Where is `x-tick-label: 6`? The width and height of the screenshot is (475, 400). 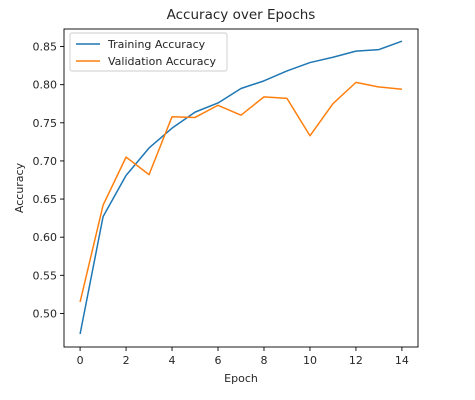 x-tick-label: 6 is located at coordinates (218, 360).